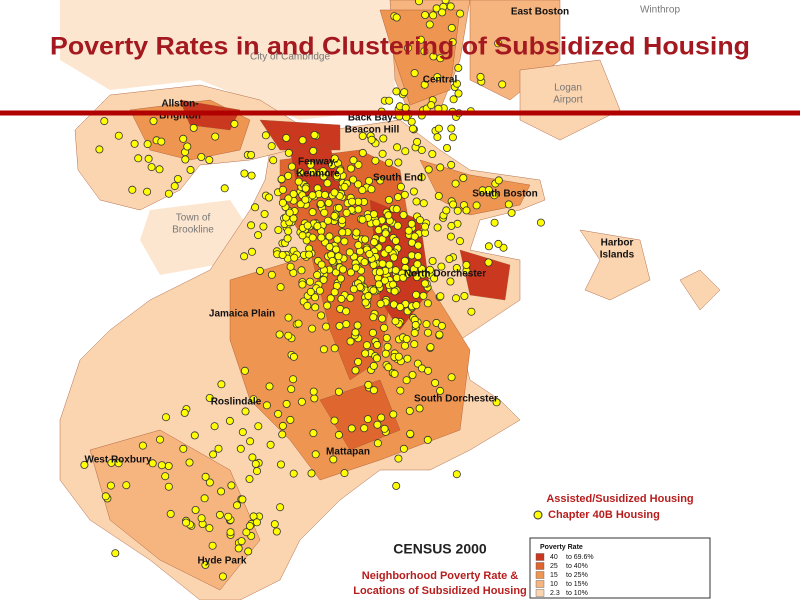 This screenshot has height=600, width=800. Describe the element at coordinates (193, 230) in the screenshot. I see `map-label: Brookline` at that location.